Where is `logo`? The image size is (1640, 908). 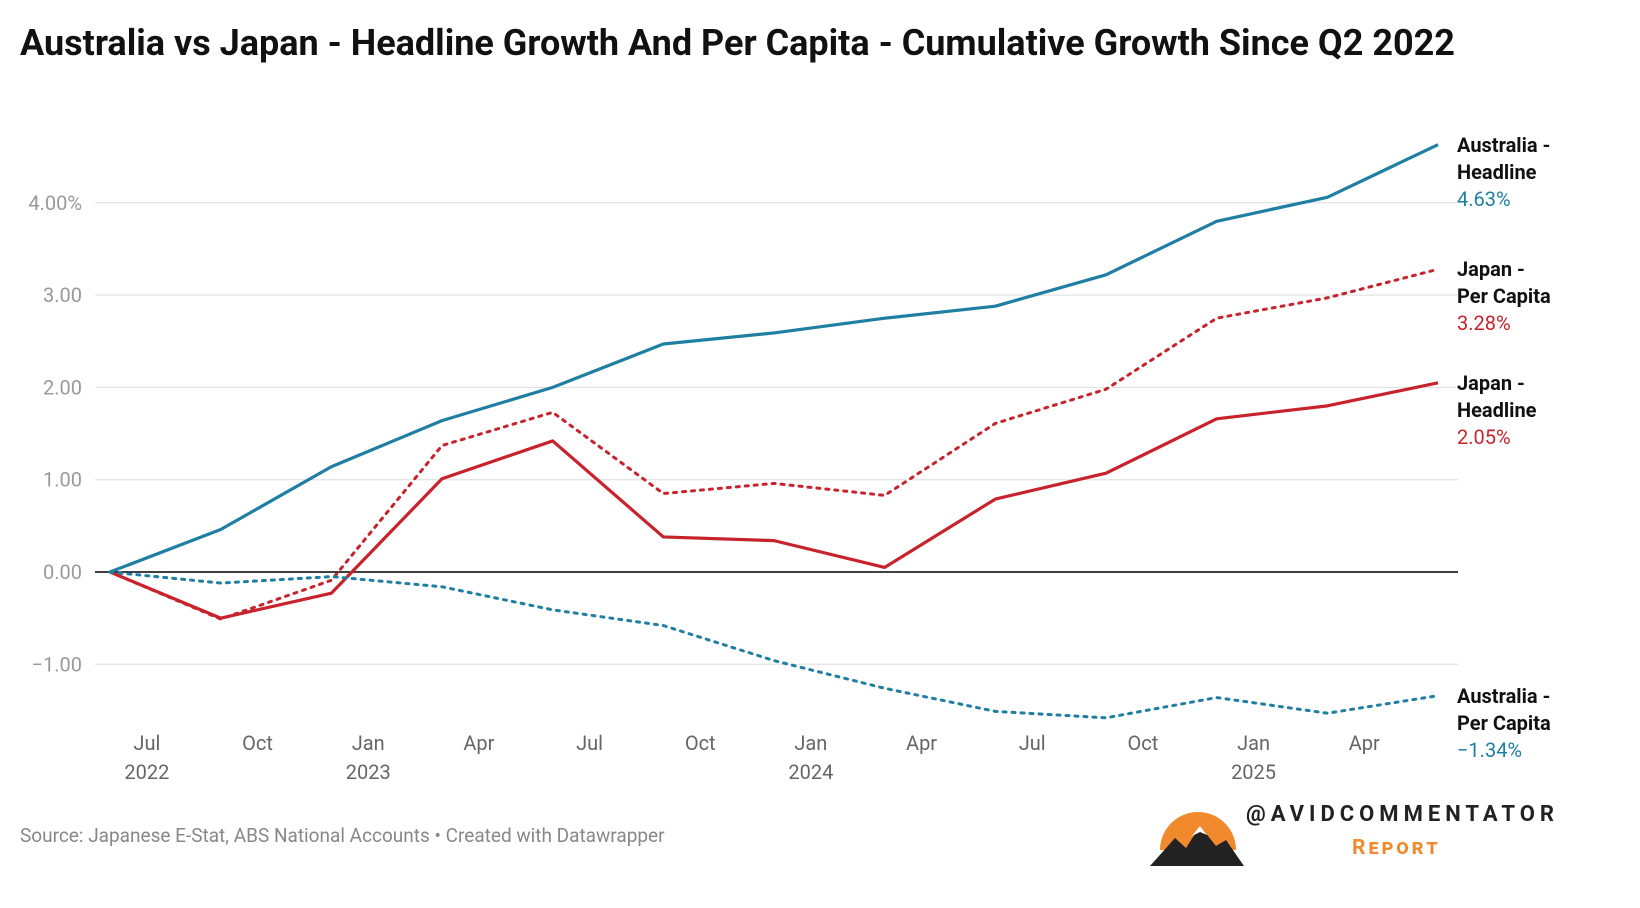 logo is located at coordinates (1197, 839).